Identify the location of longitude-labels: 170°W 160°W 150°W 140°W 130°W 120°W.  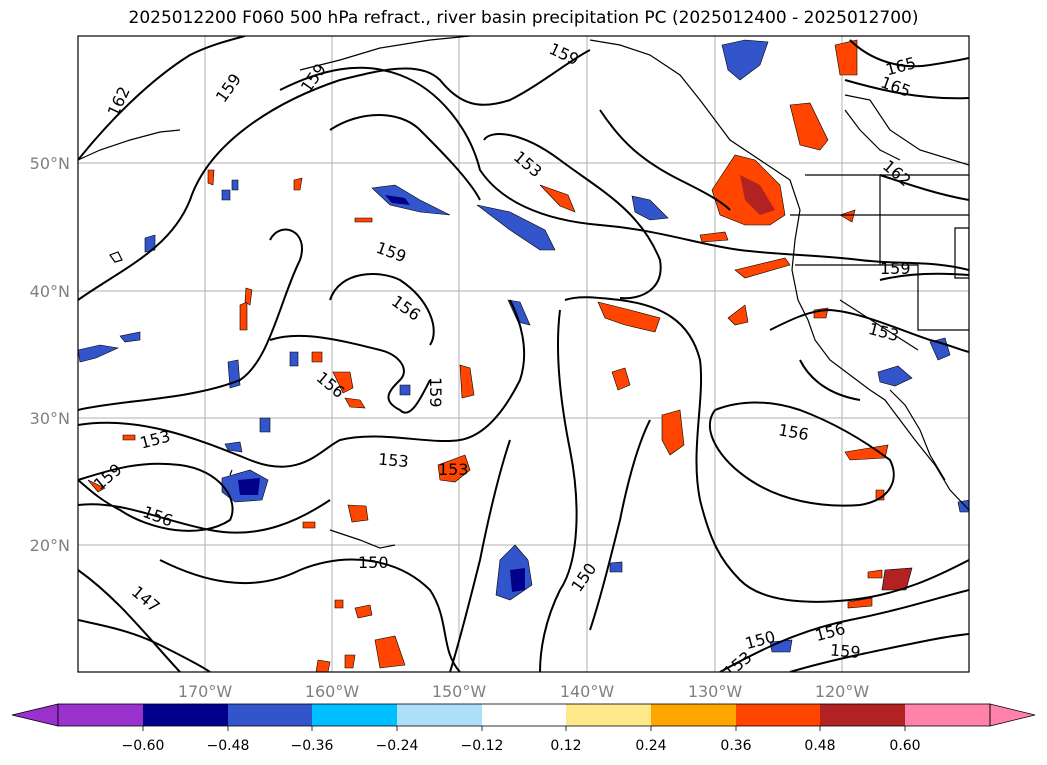
(524, 691).